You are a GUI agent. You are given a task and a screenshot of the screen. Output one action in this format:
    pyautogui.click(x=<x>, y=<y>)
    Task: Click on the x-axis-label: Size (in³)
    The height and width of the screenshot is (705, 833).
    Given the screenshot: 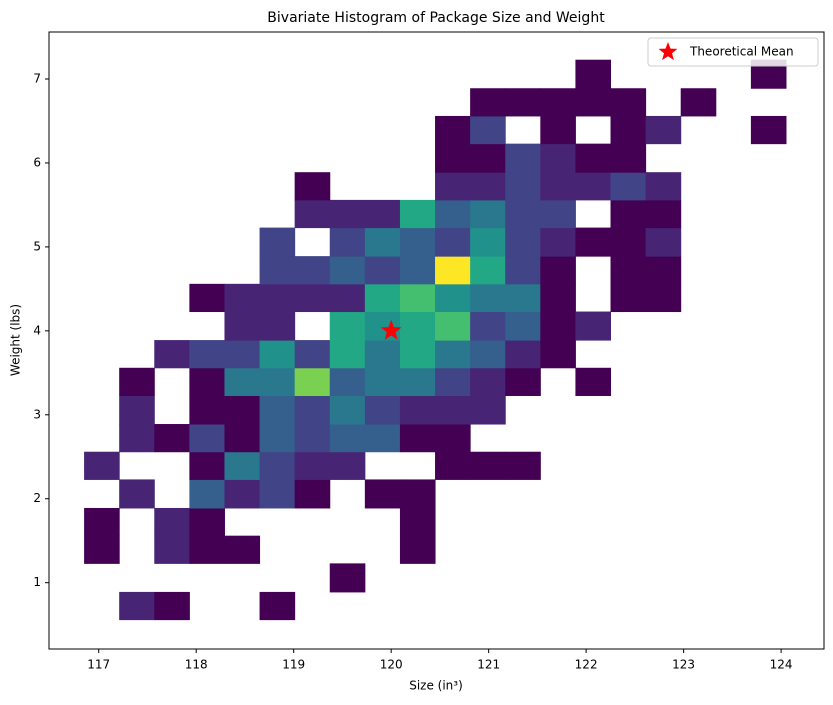 What is the action you would take?
    pyautogui.click(x=436, y=686)
    